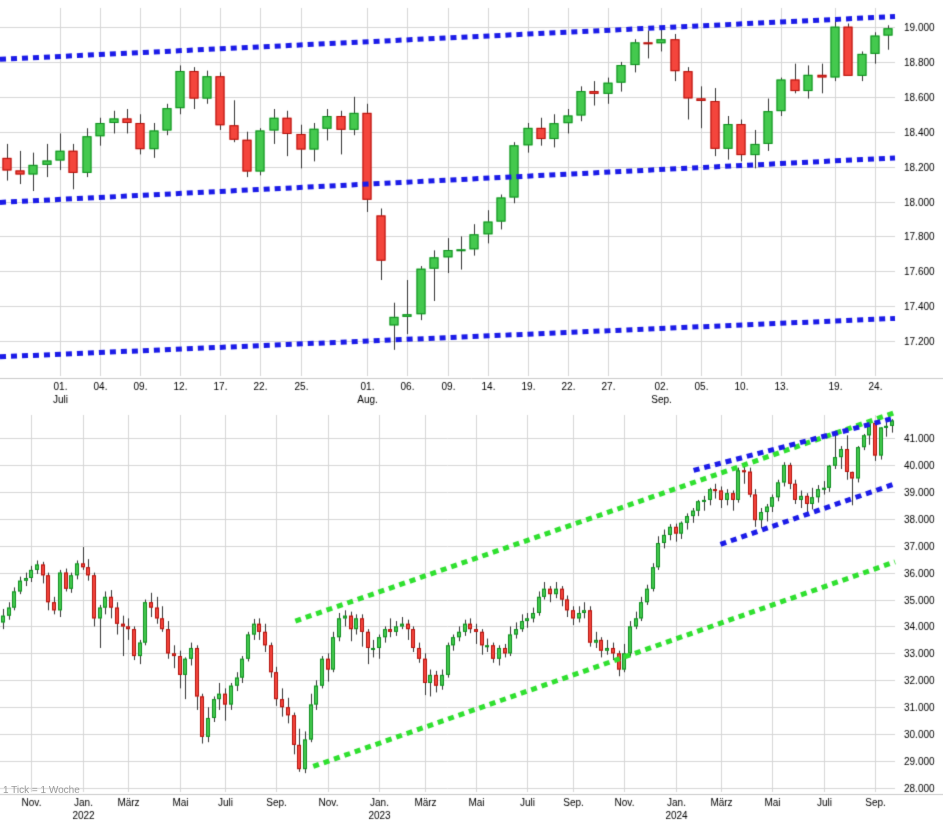  Describe the element at coordinates (41, 790) in the screenshot. I see `tick-interval-watermark: 1 Tick = 1 Woche` at that location.